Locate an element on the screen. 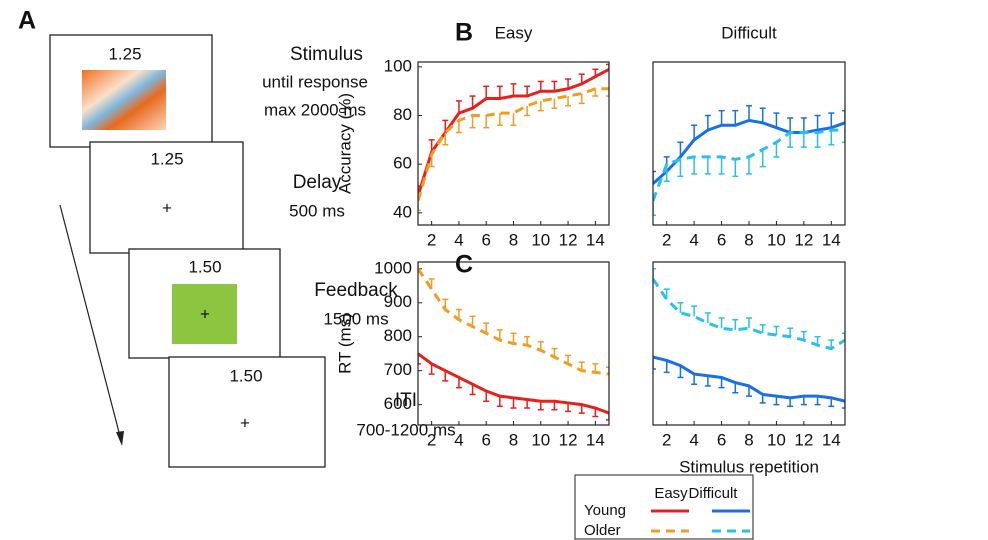 This screenshot has height=540, width=988. y-tick-label: 1000 is located at coordinates (393, 267).